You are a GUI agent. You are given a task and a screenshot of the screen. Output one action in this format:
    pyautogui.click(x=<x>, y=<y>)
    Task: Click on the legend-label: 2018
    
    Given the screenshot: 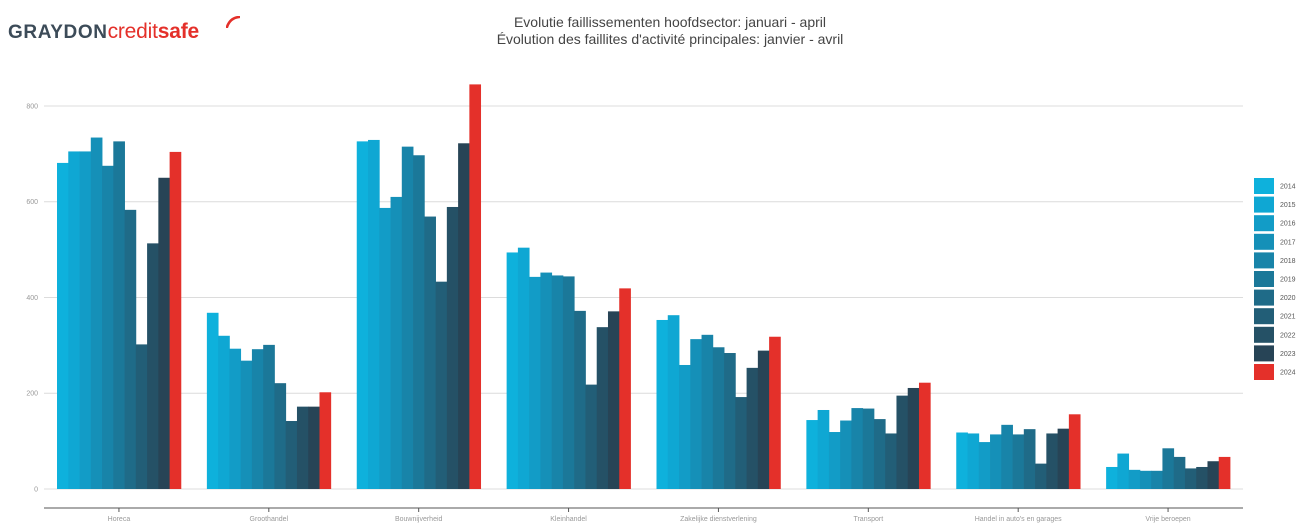 What is the action you would take?
    pyautogui.click(x=1288, y=261)
    